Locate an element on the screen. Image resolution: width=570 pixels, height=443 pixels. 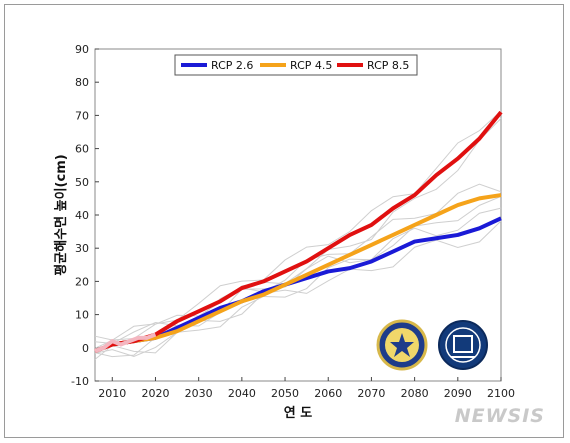
y-tick-label: 10 is located at coordinates (82, 315).